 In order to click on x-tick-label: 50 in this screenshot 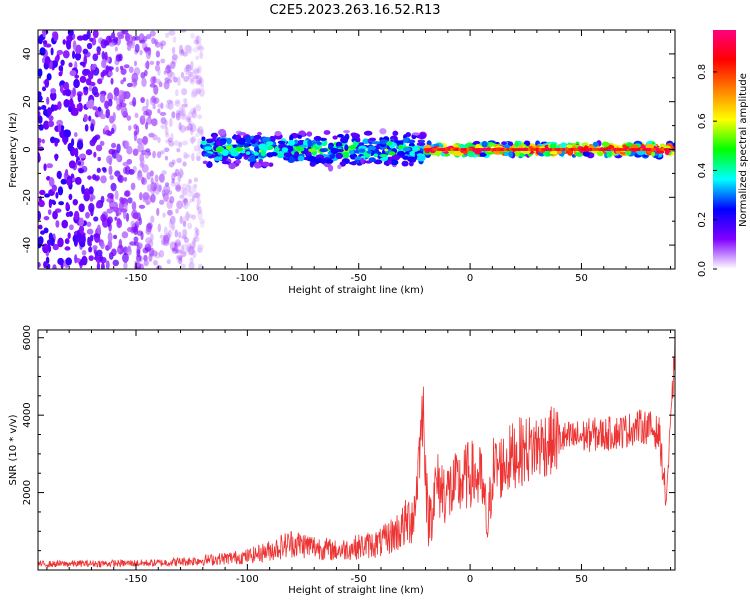, I will do `click(581, 278)`.